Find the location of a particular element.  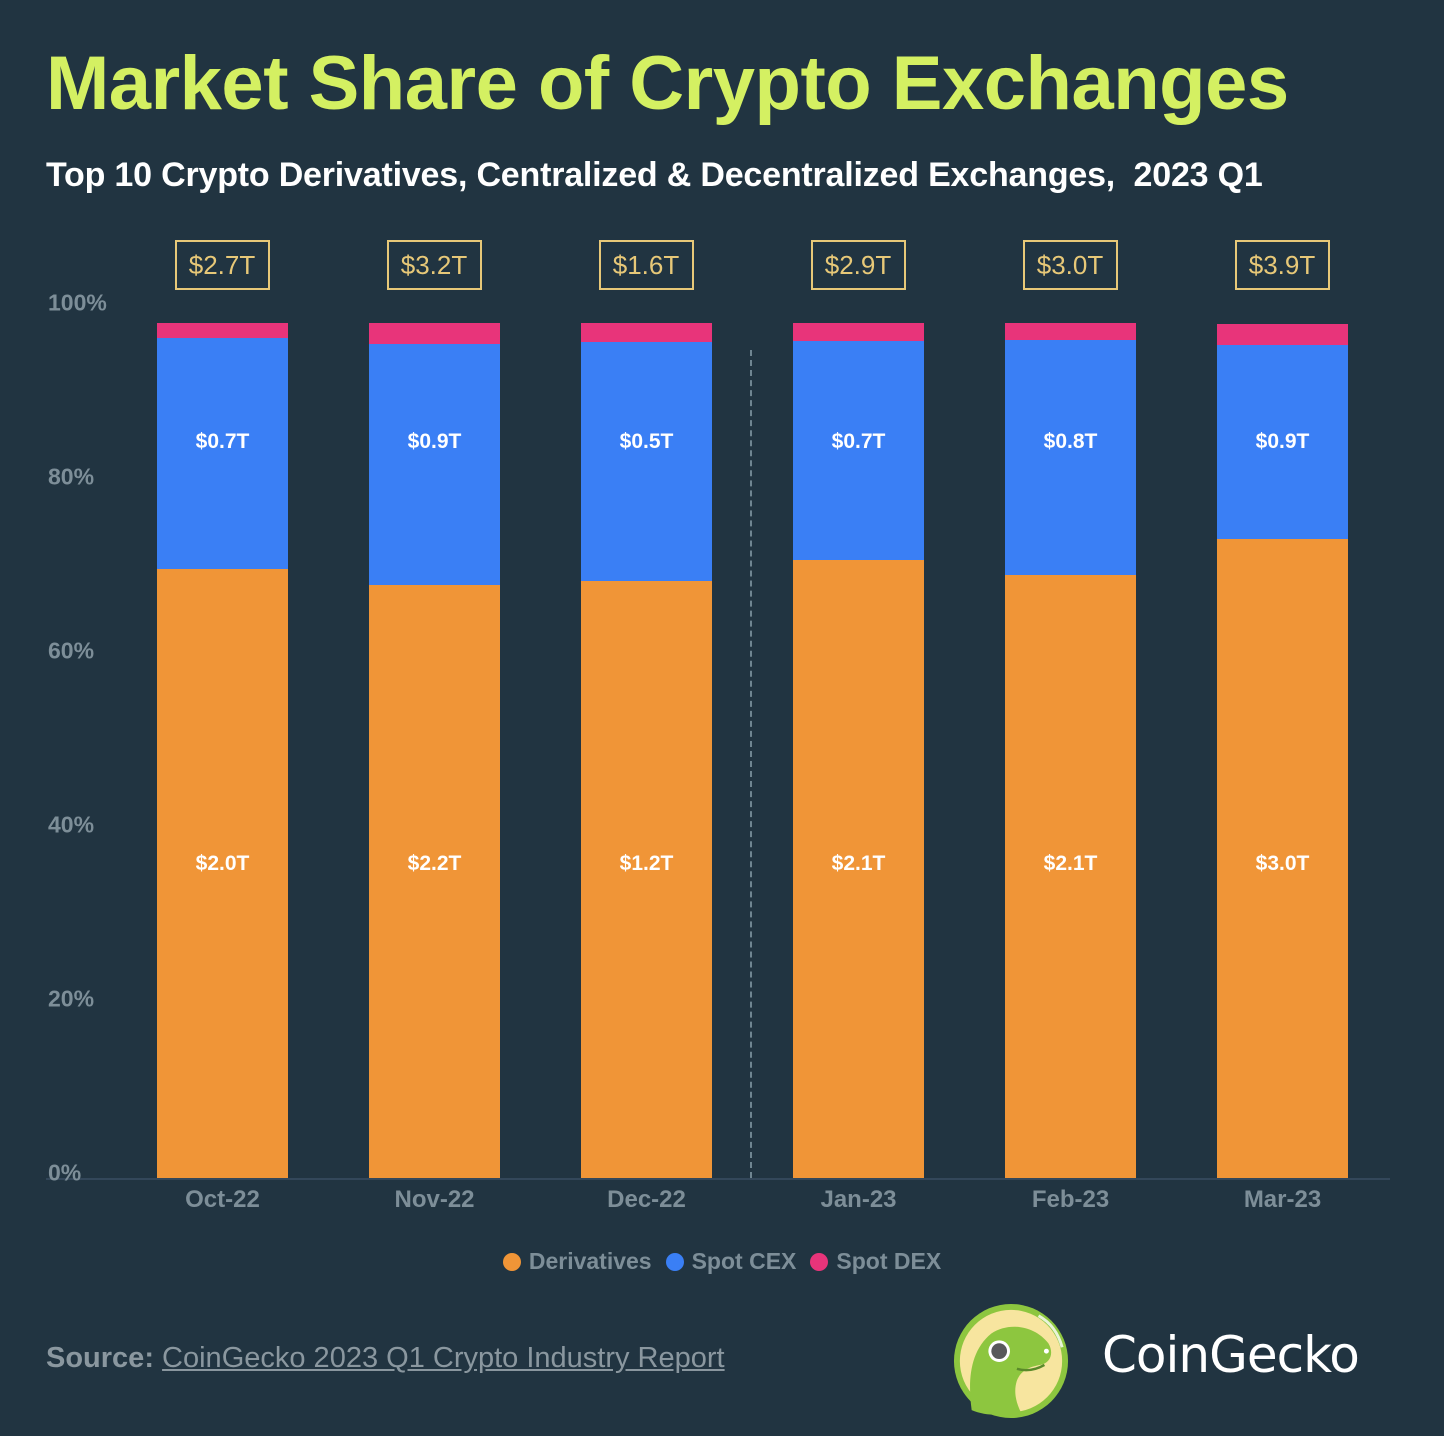

x-tick-label: Dec-22 is located at coordinates (646, 1199).